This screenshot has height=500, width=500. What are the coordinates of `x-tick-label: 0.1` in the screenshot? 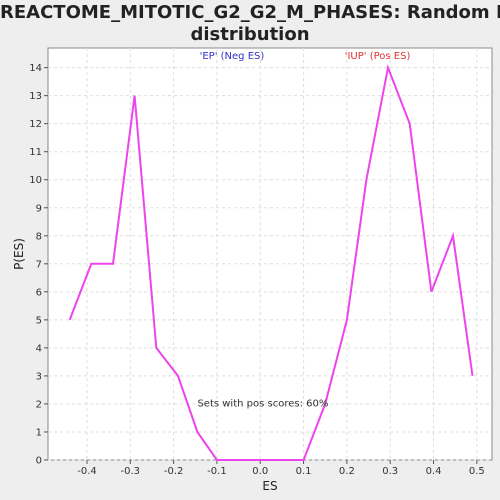 It's located at (304, 471).